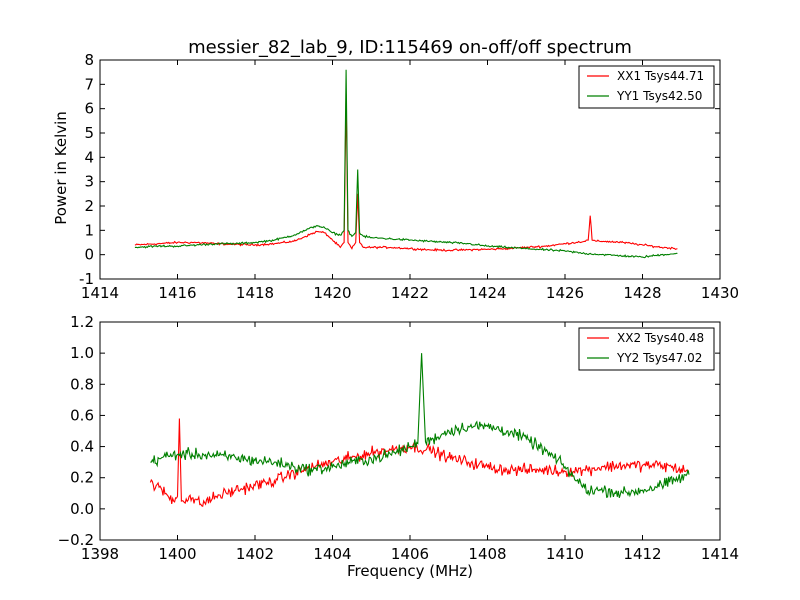 The width and height of the screenshot is (800, 600). What do you see at coordinates (82, 478) in the screenshot?
I see `y-tick-label: 0.2` at bounding box center [82, 478].